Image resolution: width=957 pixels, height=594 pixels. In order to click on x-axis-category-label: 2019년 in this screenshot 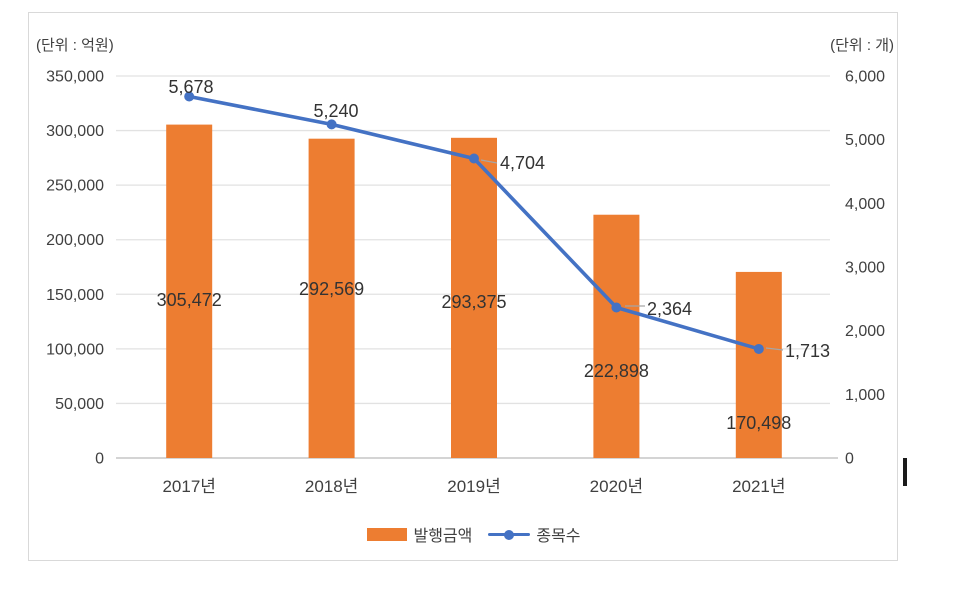, I will do `click(473, 486)`.